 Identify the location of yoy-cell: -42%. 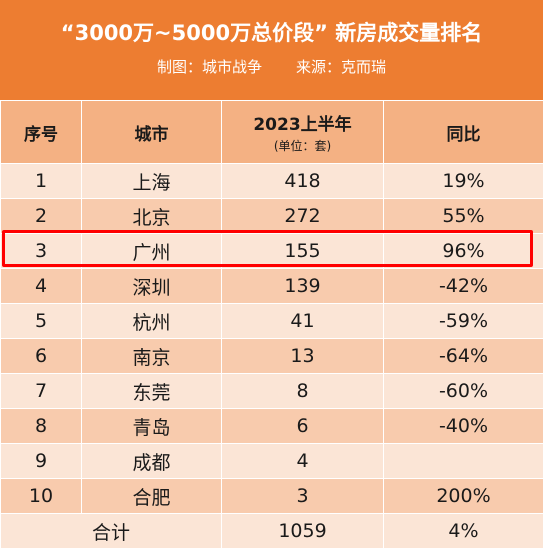
(463, 286).